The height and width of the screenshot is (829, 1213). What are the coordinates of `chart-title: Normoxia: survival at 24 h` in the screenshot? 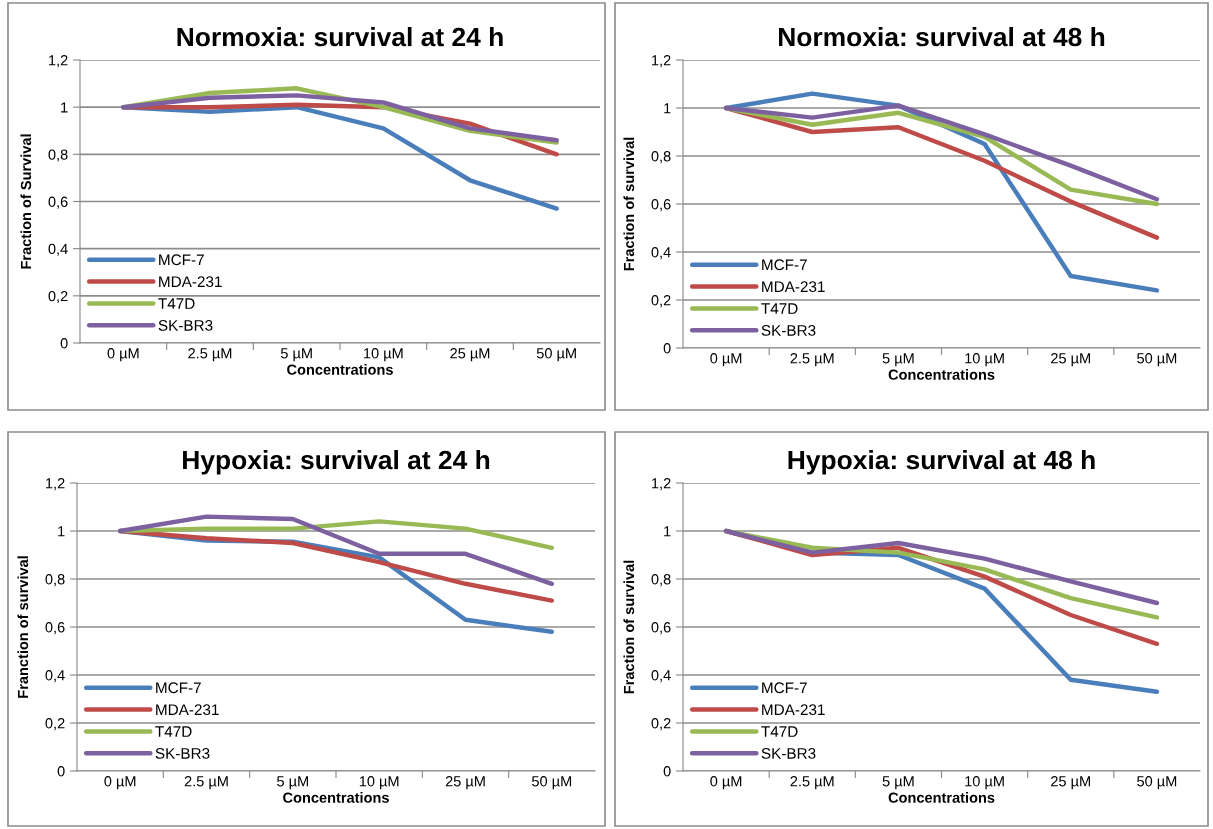 It's located at (340, 36).